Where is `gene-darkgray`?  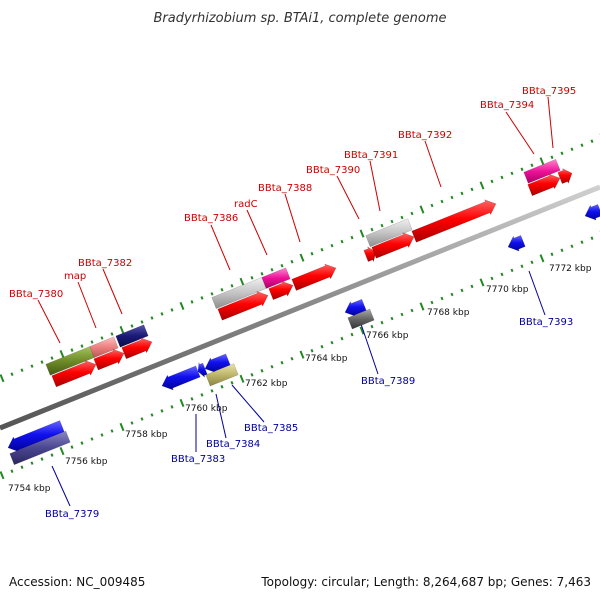 gene-darkgray is located at coordinates (361, 319).